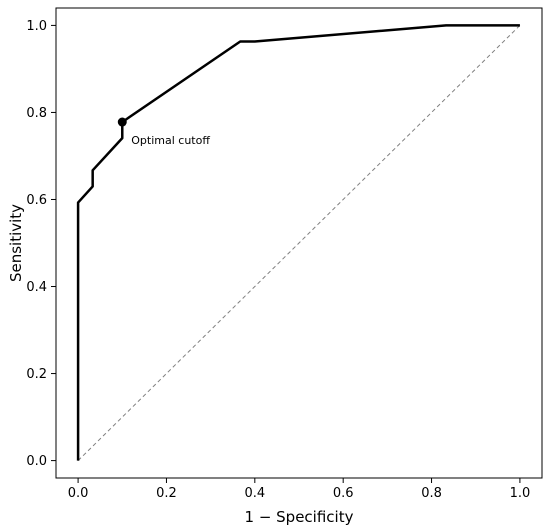 The width and height of the screenshot is (550, 531). Describe the element at coordinates (36, 461) in the screenshot. I see `y-tick-label: 0.0` at that location.